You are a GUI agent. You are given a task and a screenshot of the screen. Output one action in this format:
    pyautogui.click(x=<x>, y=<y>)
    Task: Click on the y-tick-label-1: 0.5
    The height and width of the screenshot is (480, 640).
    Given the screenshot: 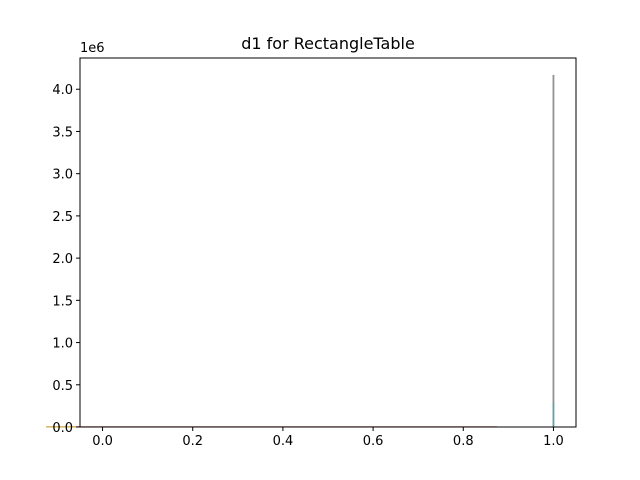 What is the action you would take?
    pyautogui.click(x=62, y=386)
    